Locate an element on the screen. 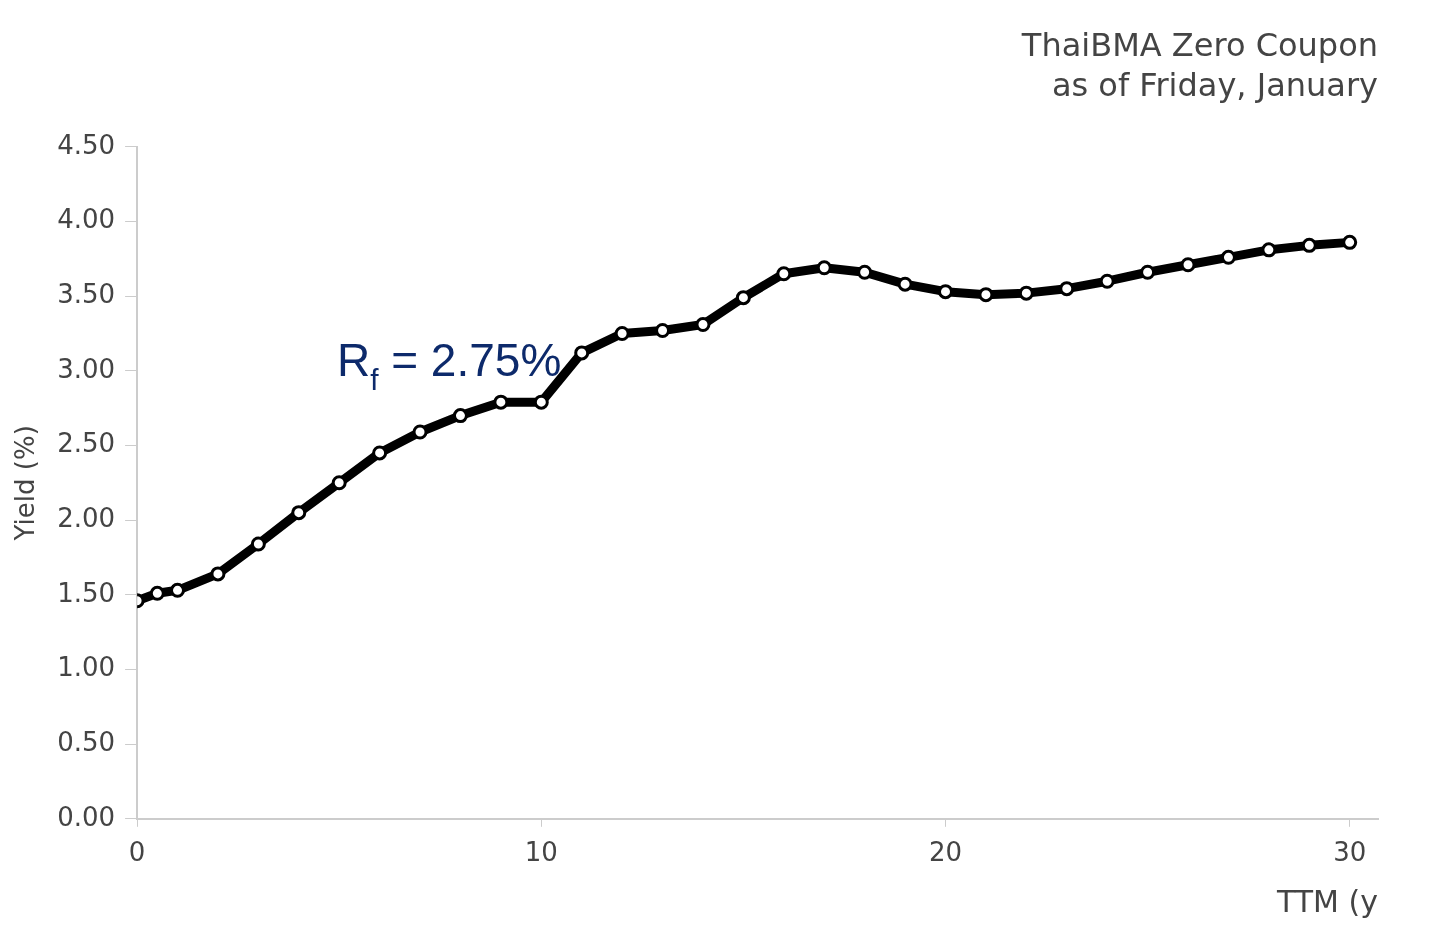 Image resolution: width=1429 pixels, height=937 pixels. y-axis-title: Yield (%) is located at coordinates (25, 483).